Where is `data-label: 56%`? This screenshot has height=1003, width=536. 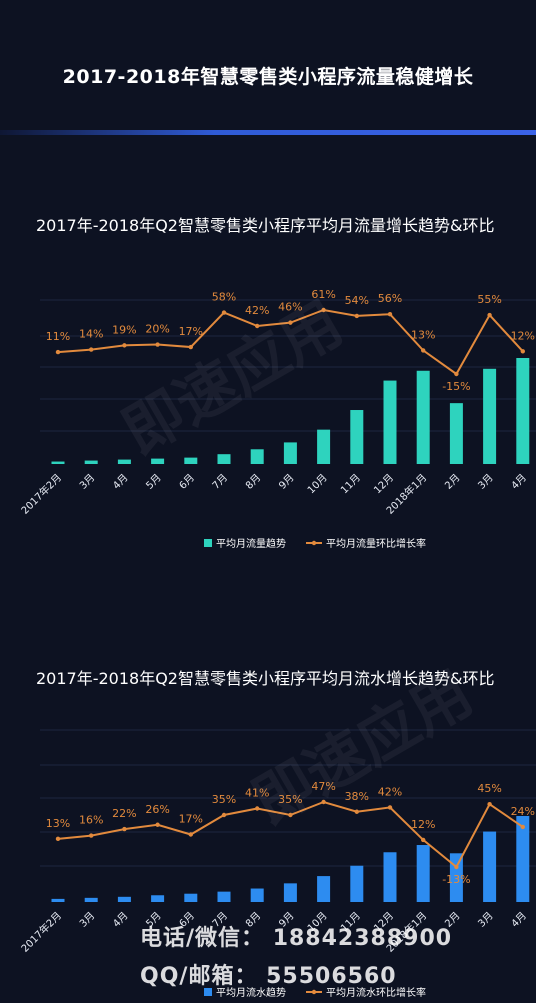
data-label: 56% is located at coordinates (390, 298).